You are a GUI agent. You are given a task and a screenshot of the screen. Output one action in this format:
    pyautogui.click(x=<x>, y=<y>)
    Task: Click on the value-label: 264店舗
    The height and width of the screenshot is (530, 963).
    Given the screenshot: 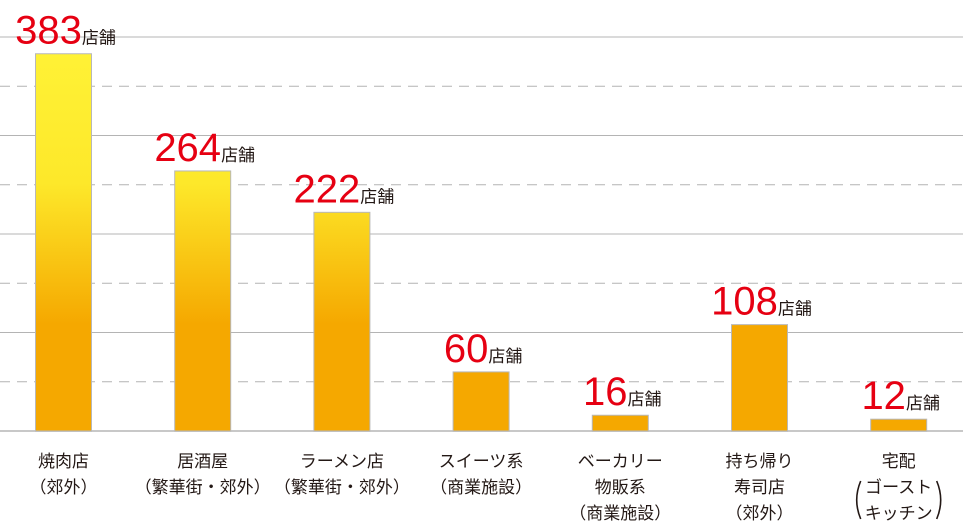 What is the action you would take?
    pyautogui.click(x=204, y=148)
    